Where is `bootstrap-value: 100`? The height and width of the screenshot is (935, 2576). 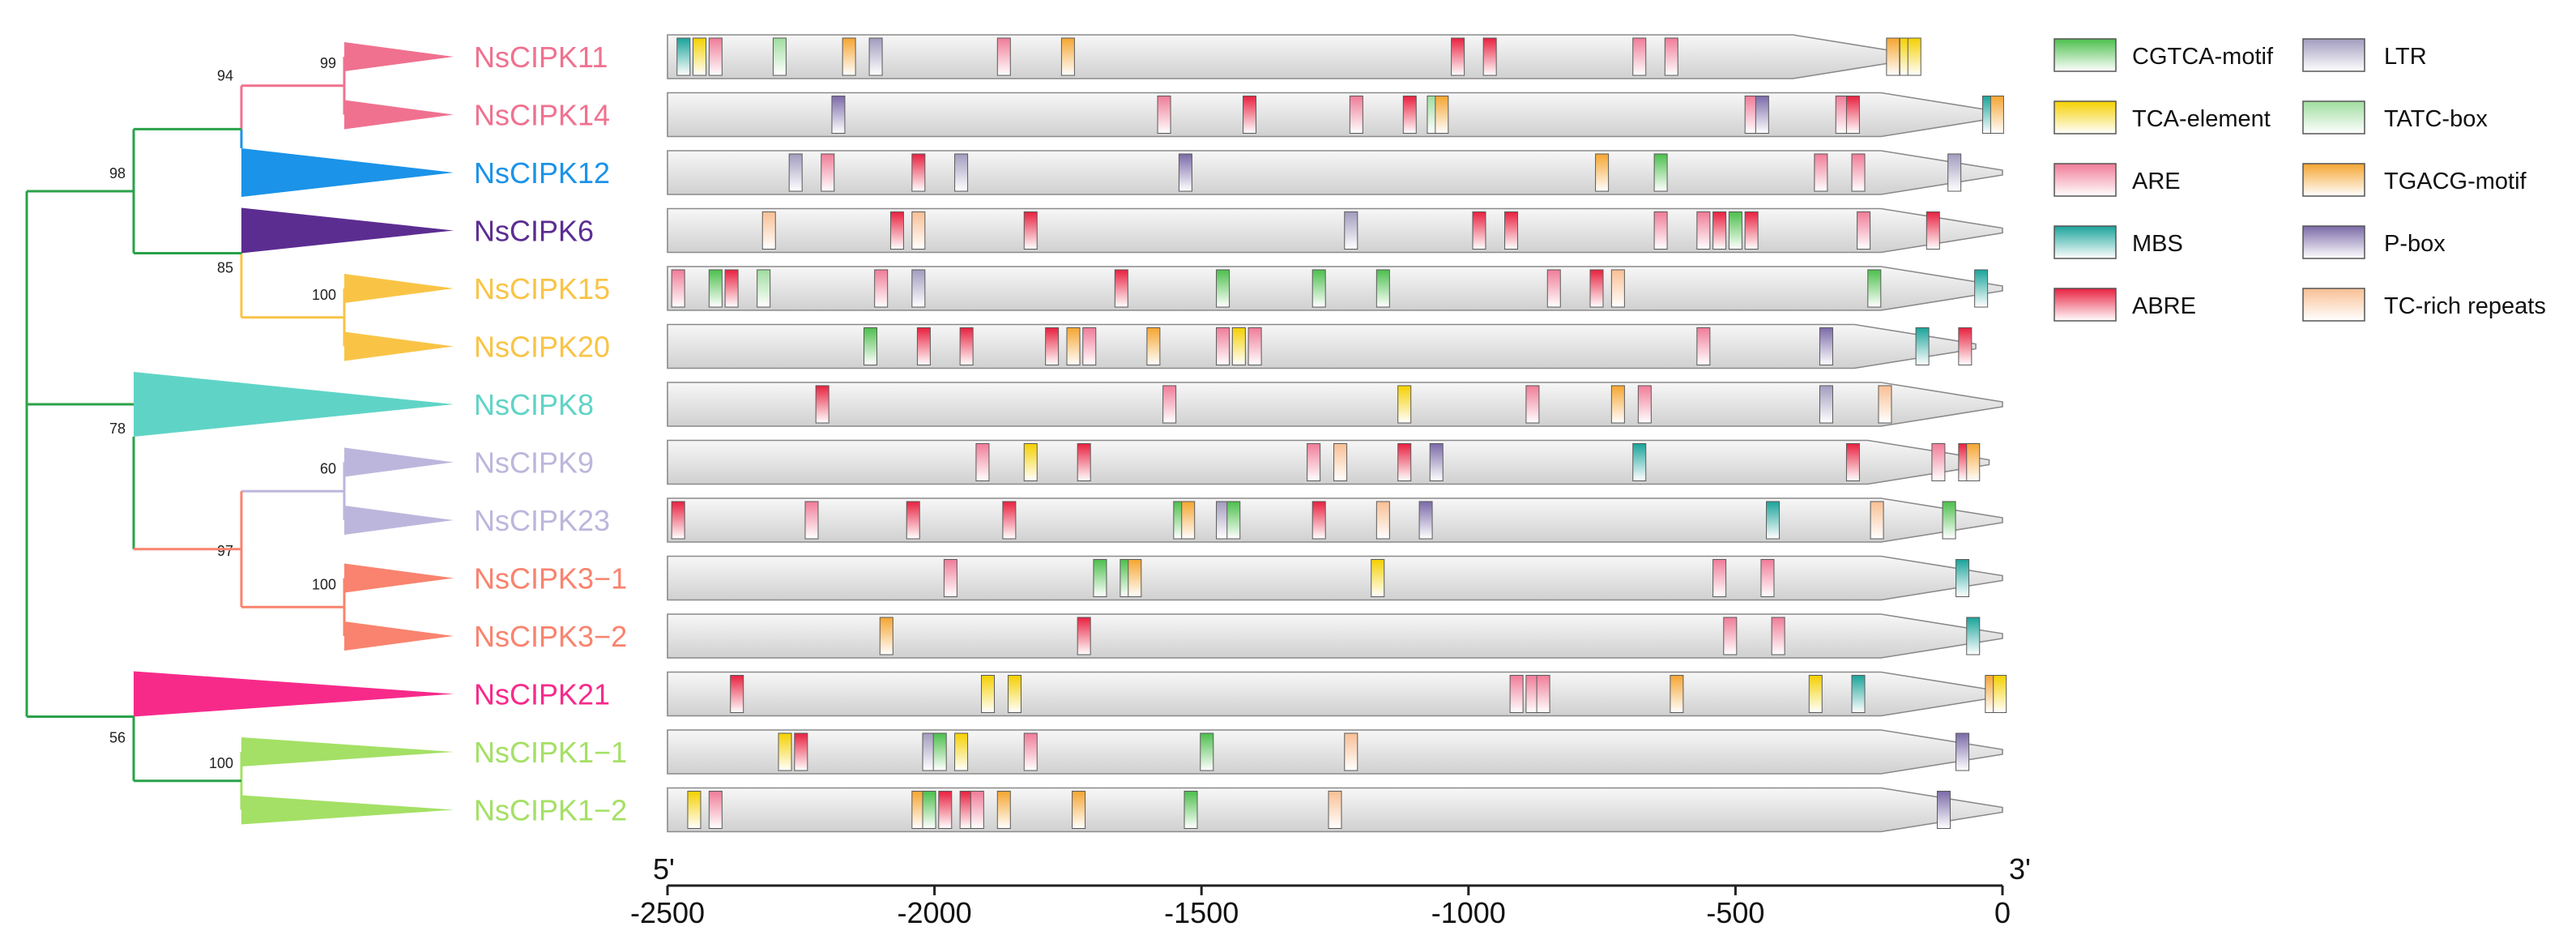
bootstrap-value: 100 is located at coordinates (324, 295).